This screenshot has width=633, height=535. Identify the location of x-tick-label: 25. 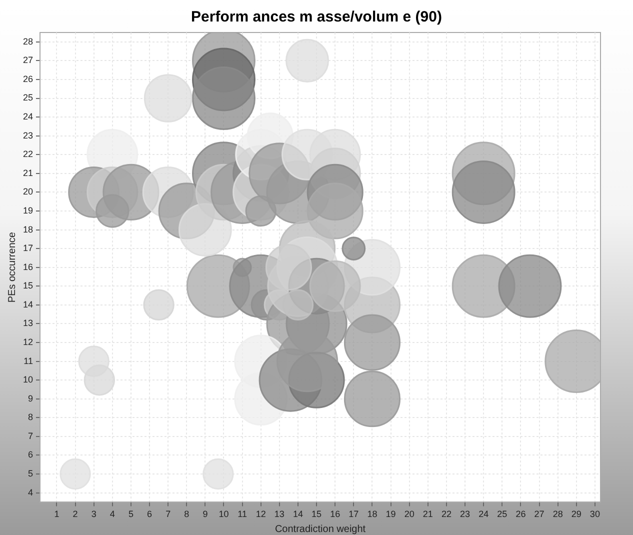
(502, 514).